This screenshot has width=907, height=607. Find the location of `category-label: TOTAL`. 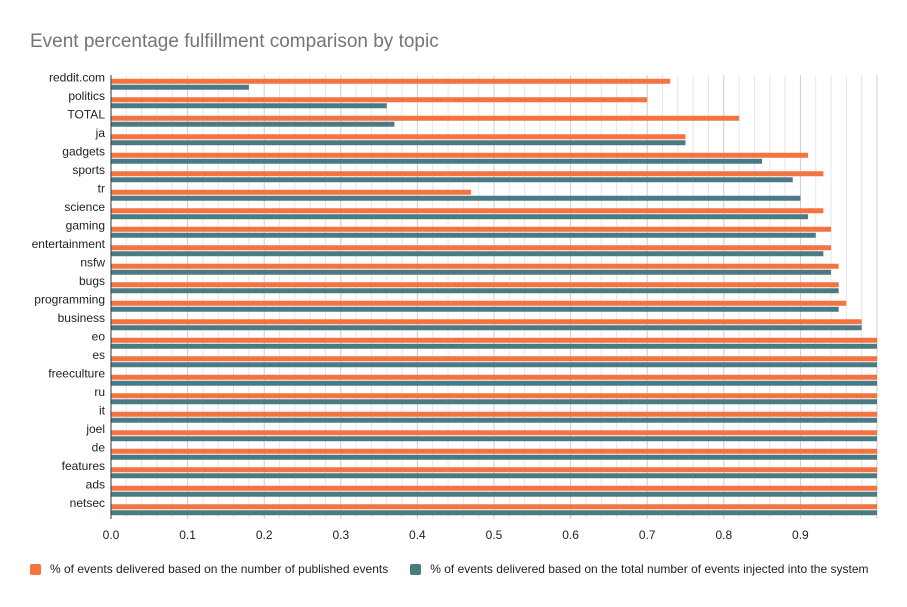

category-label: TOTAL is located at coordinates (86, 114).